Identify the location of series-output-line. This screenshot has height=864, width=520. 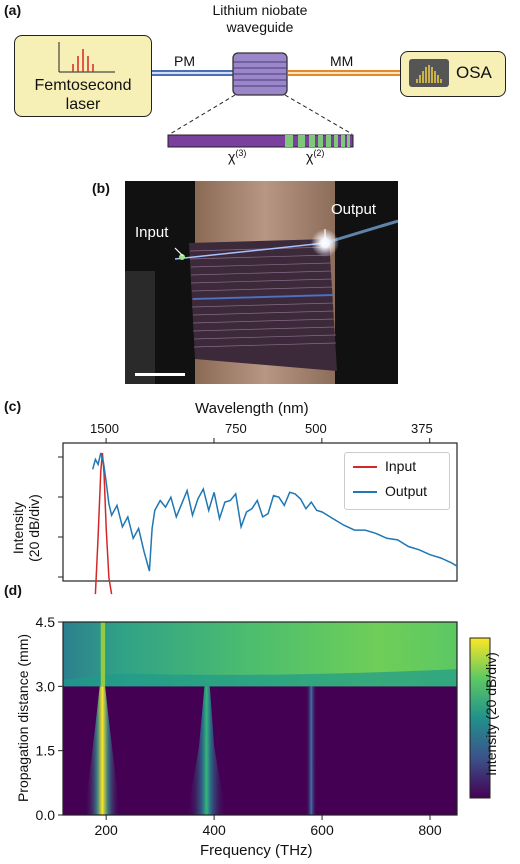
(274, 512).